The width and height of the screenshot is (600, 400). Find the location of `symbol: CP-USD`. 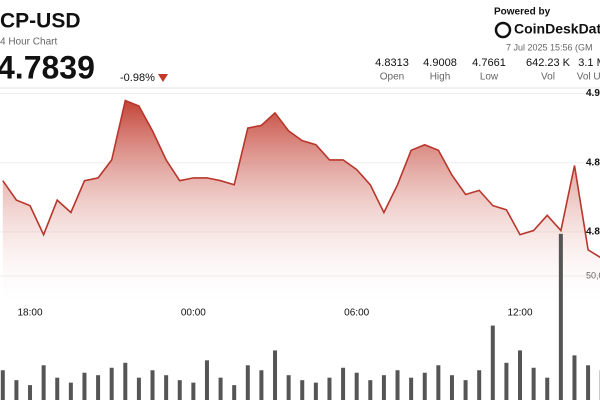

symbol: CP-USD is located at coordinates (40, 21).